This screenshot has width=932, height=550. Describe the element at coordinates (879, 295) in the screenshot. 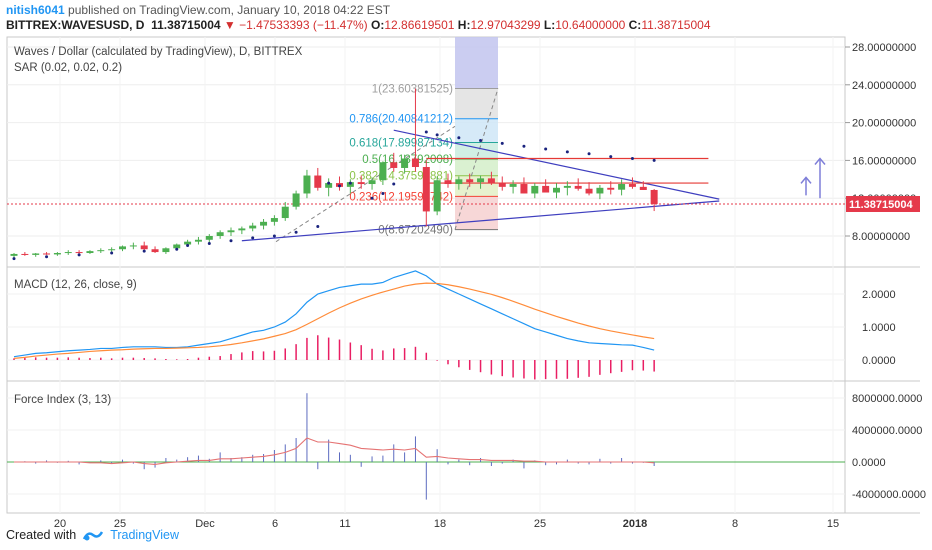

I see `macd-axis-label: 2.0000` at that location.